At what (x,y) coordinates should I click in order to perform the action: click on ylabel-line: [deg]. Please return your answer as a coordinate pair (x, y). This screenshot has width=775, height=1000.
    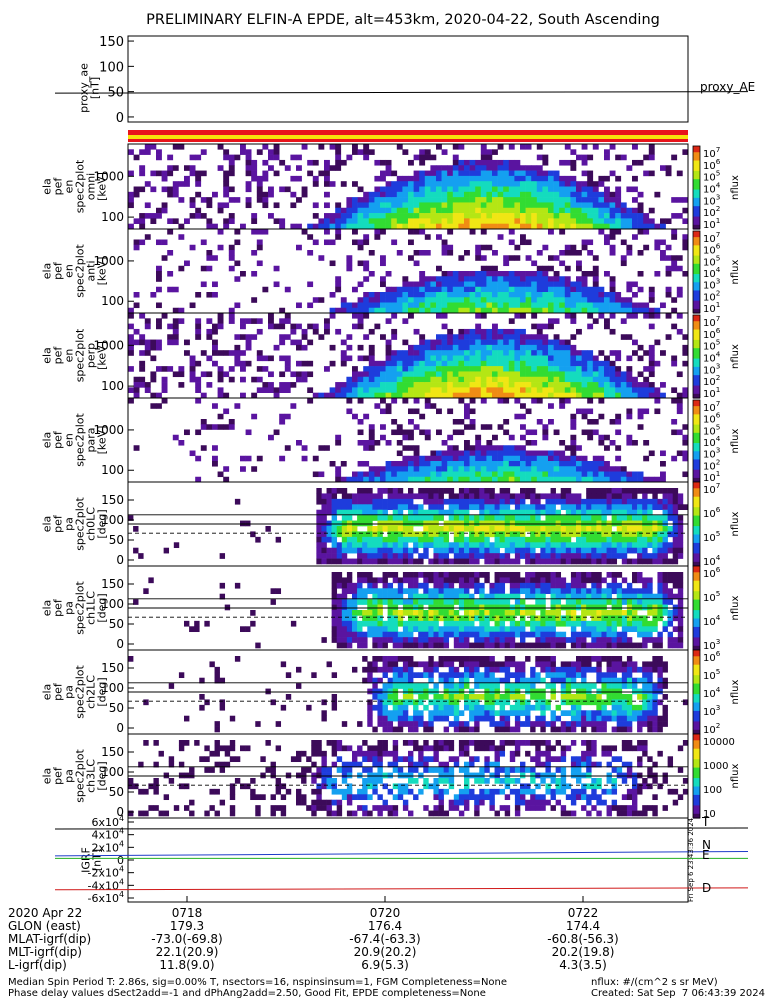
    Looking at the image, I should click on (102, 607).